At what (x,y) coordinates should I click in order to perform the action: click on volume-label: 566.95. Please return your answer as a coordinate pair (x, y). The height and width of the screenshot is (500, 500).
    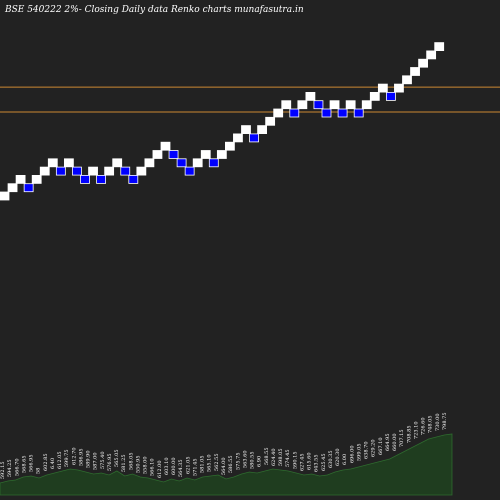
    Looking at the image, I should click on (32, 464).